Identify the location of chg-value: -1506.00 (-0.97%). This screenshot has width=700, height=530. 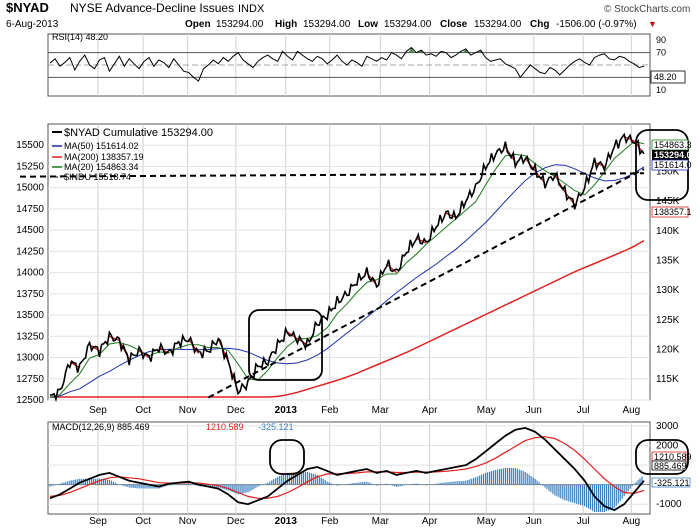
(596, 24).